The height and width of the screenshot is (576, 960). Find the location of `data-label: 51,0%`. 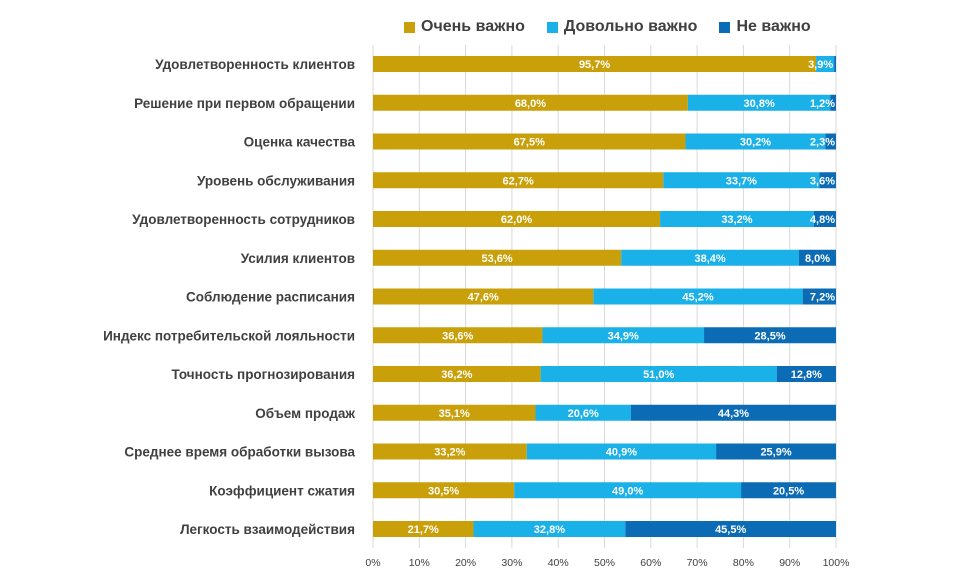

data-label: 51,0% is located at coordinates (658, 375).